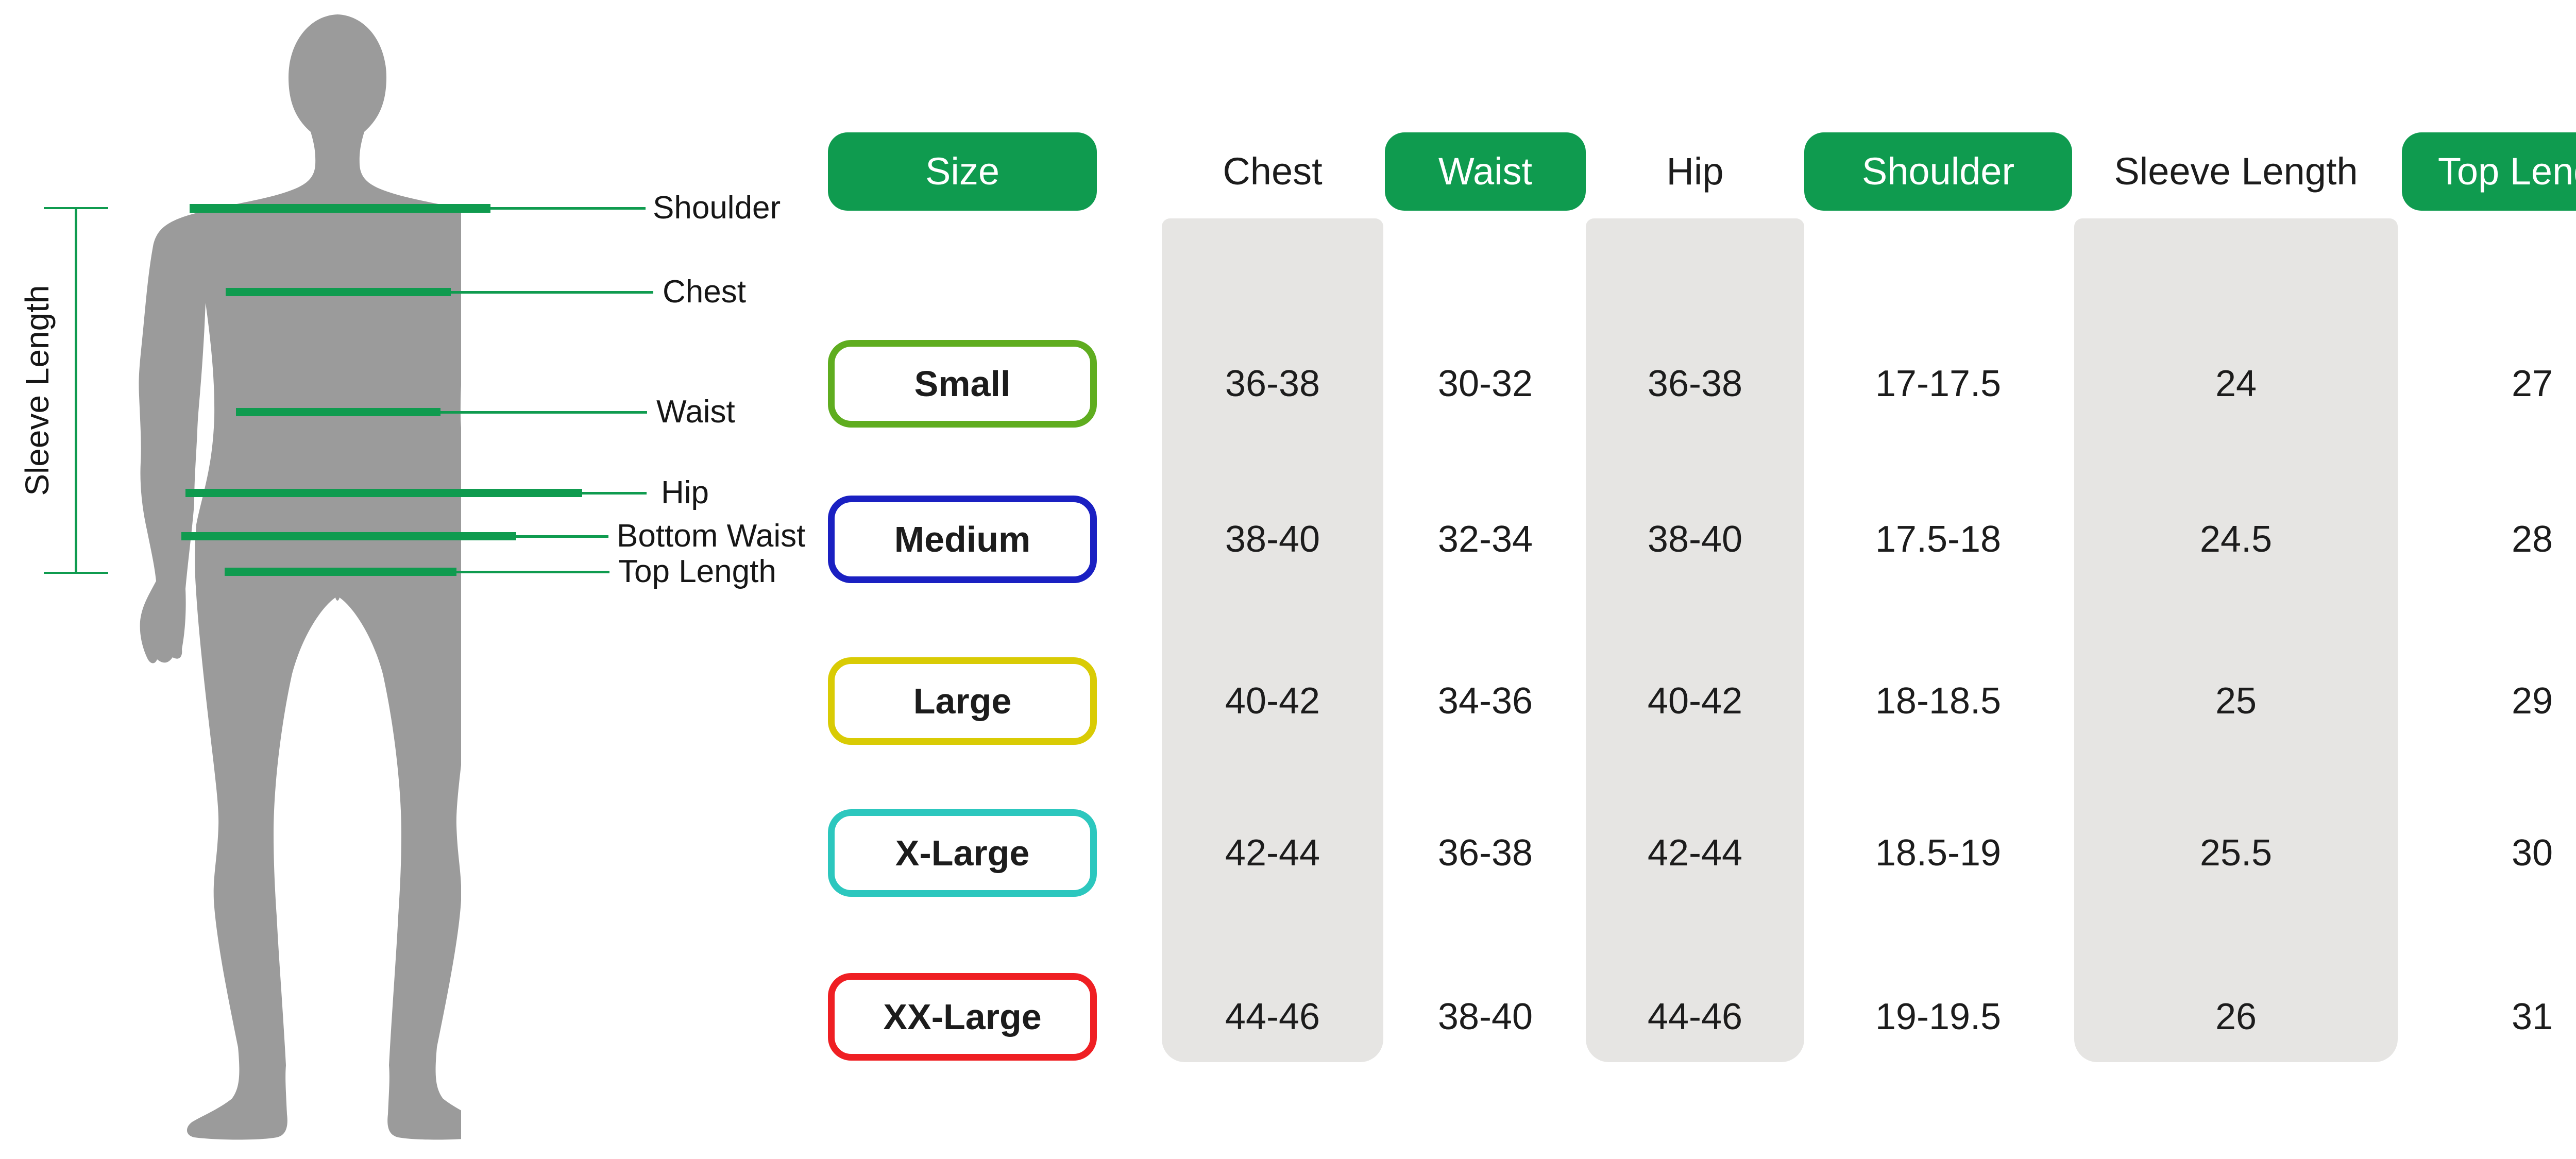 The image size is (2576, 1159). I want to click on size-button-label: Large, so click(962, 701).